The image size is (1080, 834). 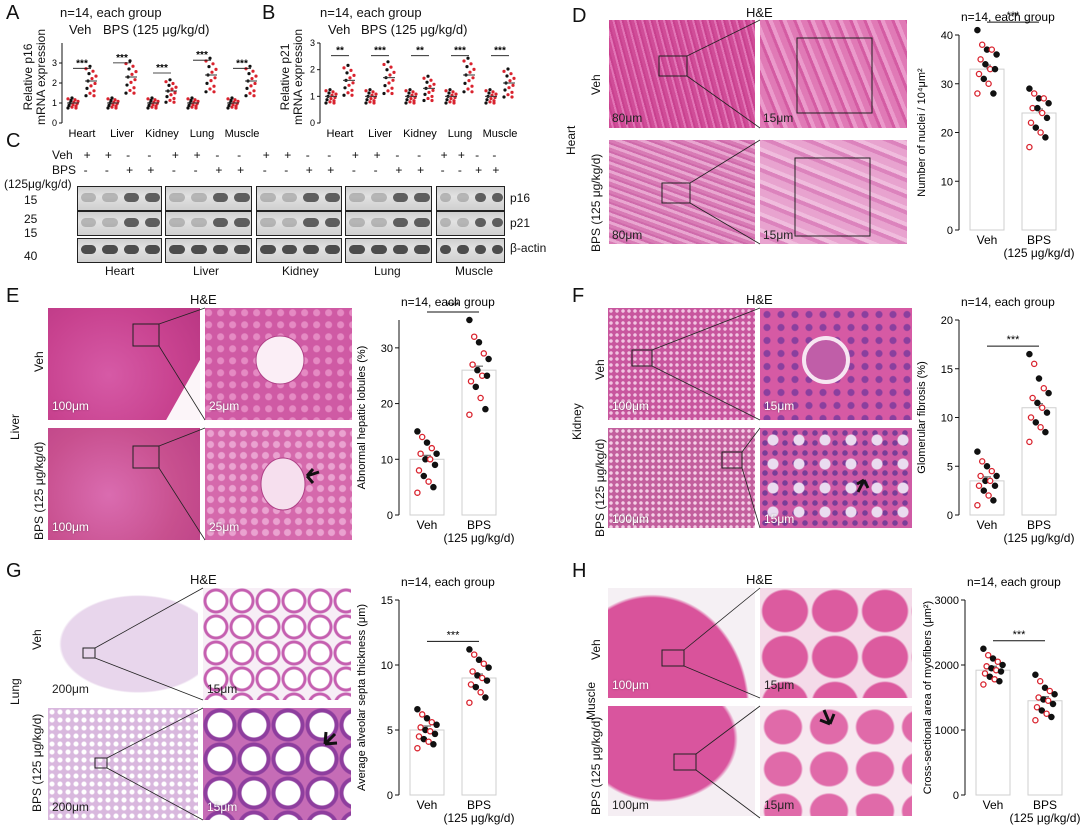 I want to click on muscle-bps-low-scale: 100μm, so click(x=630, y=805).